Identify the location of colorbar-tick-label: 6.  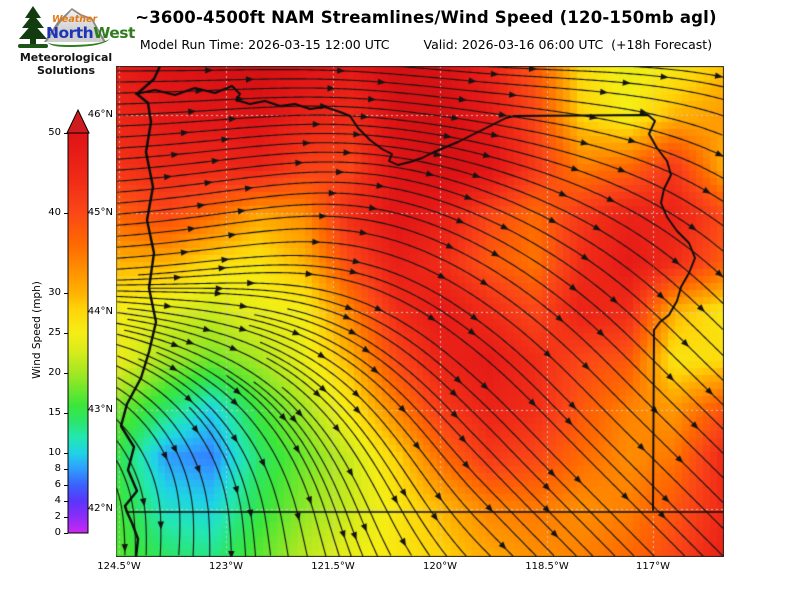
(57, 484).